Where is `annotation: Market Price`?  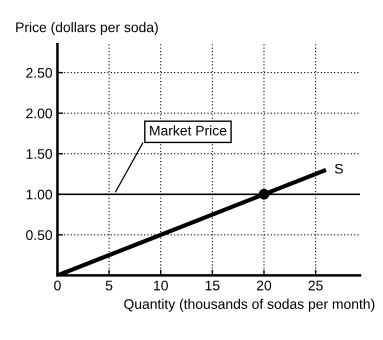 annotation: Market Price is located at coordinates (188, 130).